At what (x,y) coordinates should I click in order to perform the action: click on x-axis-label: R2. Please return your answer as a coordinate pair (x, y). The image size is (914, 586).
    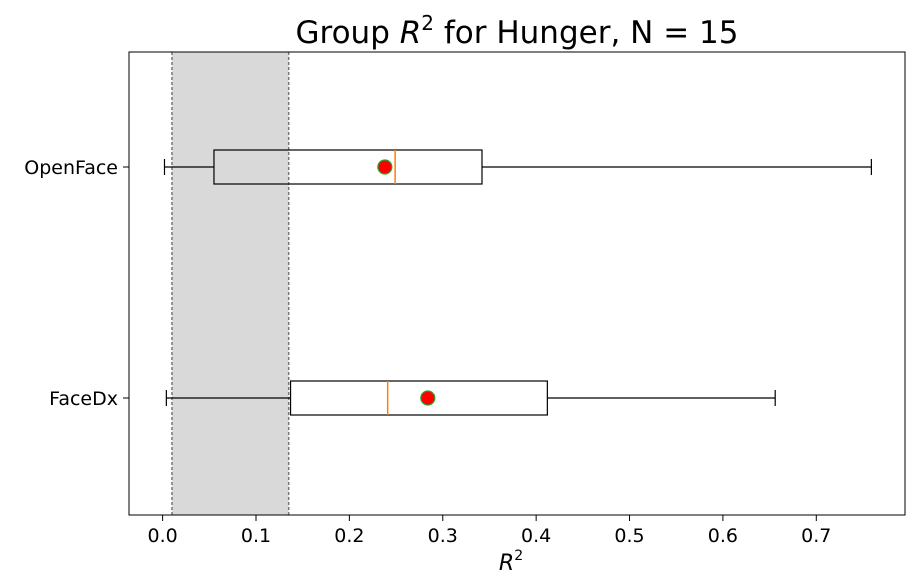
    Looking at the image, I should click on (511, 562).